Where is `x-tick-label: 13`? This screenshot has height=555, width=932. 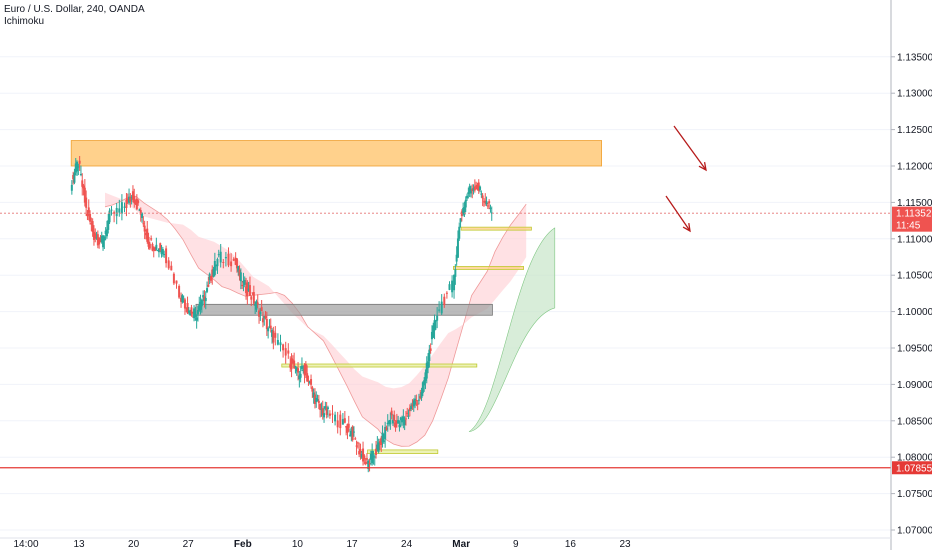 x-tick-label: 13 is located at coordinates (79, 544).